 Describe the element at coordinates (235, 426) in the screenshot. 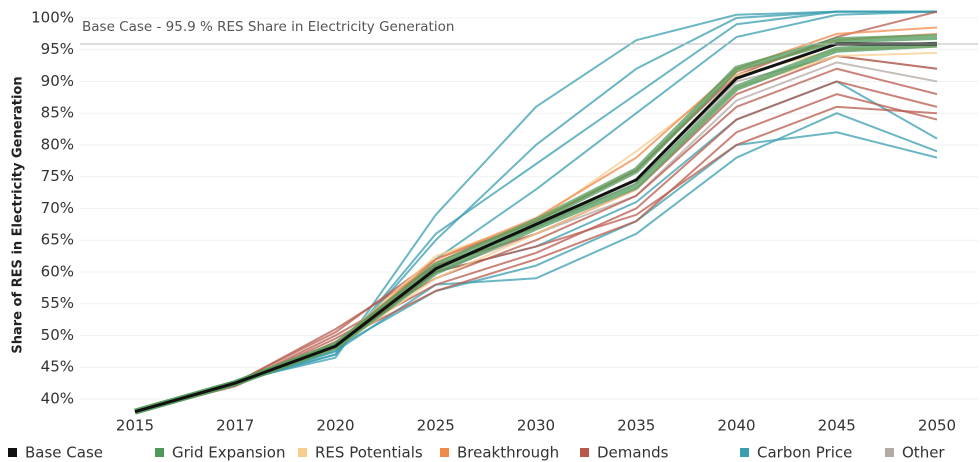

I see `x-tick-label: 2017` at that location.